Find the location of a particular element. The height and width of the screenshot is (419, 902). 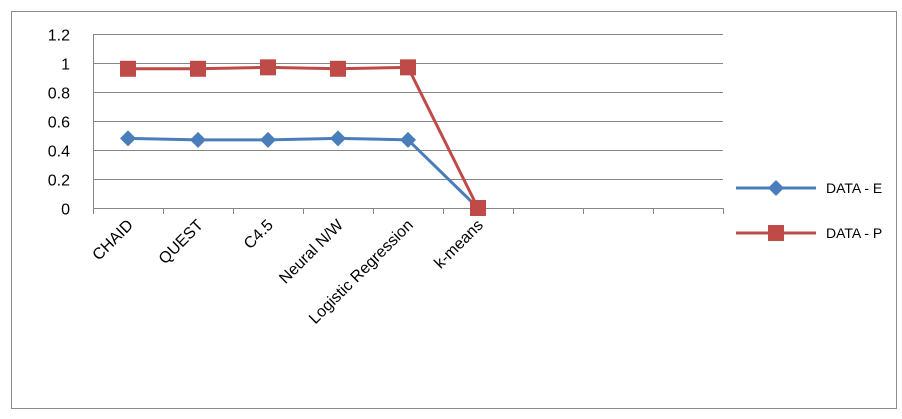

legend-item: DATA - E is located at coordinates (809, 188).